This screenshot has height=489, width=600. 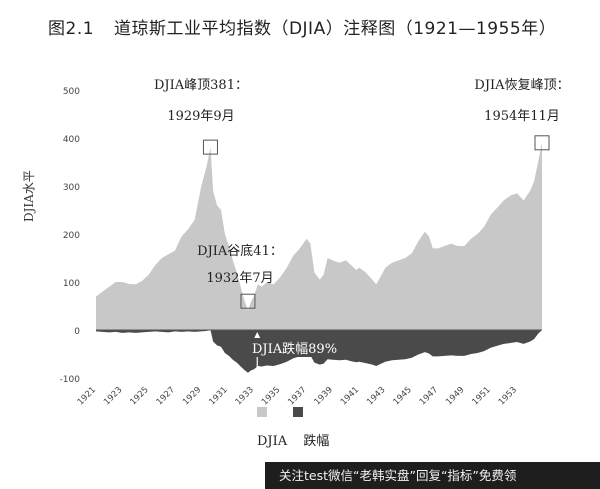 I want to click on x-tick-label: 1935, so click(x=271, y=396).